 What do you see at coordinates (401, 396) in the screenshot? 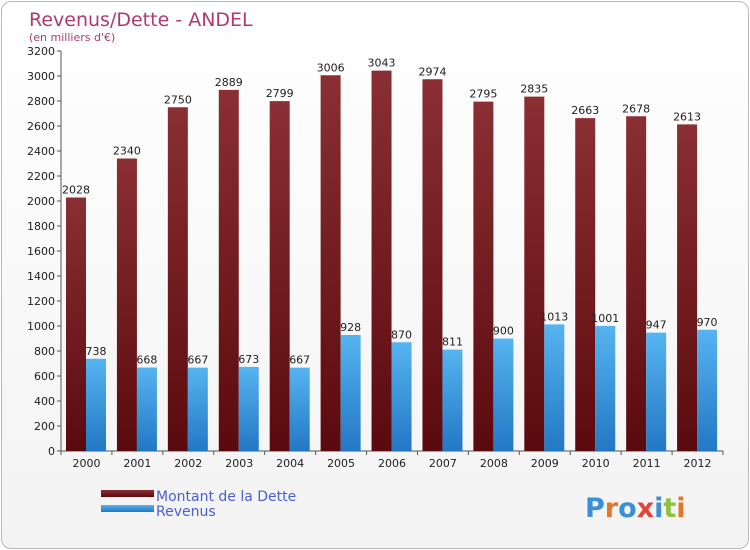
I see `bar-revenus-2006` at bounding box center [401, 396].